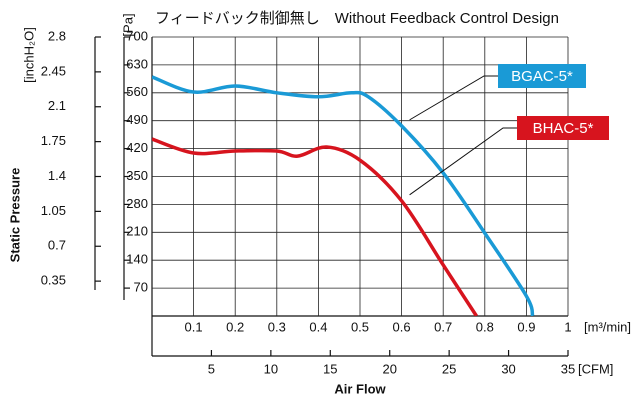 The width and height of the screenshot is (642, 400). Describe the element at coordinates (277, 326) in the screenshot. I see `x-tick-label: 0.3` at that location.